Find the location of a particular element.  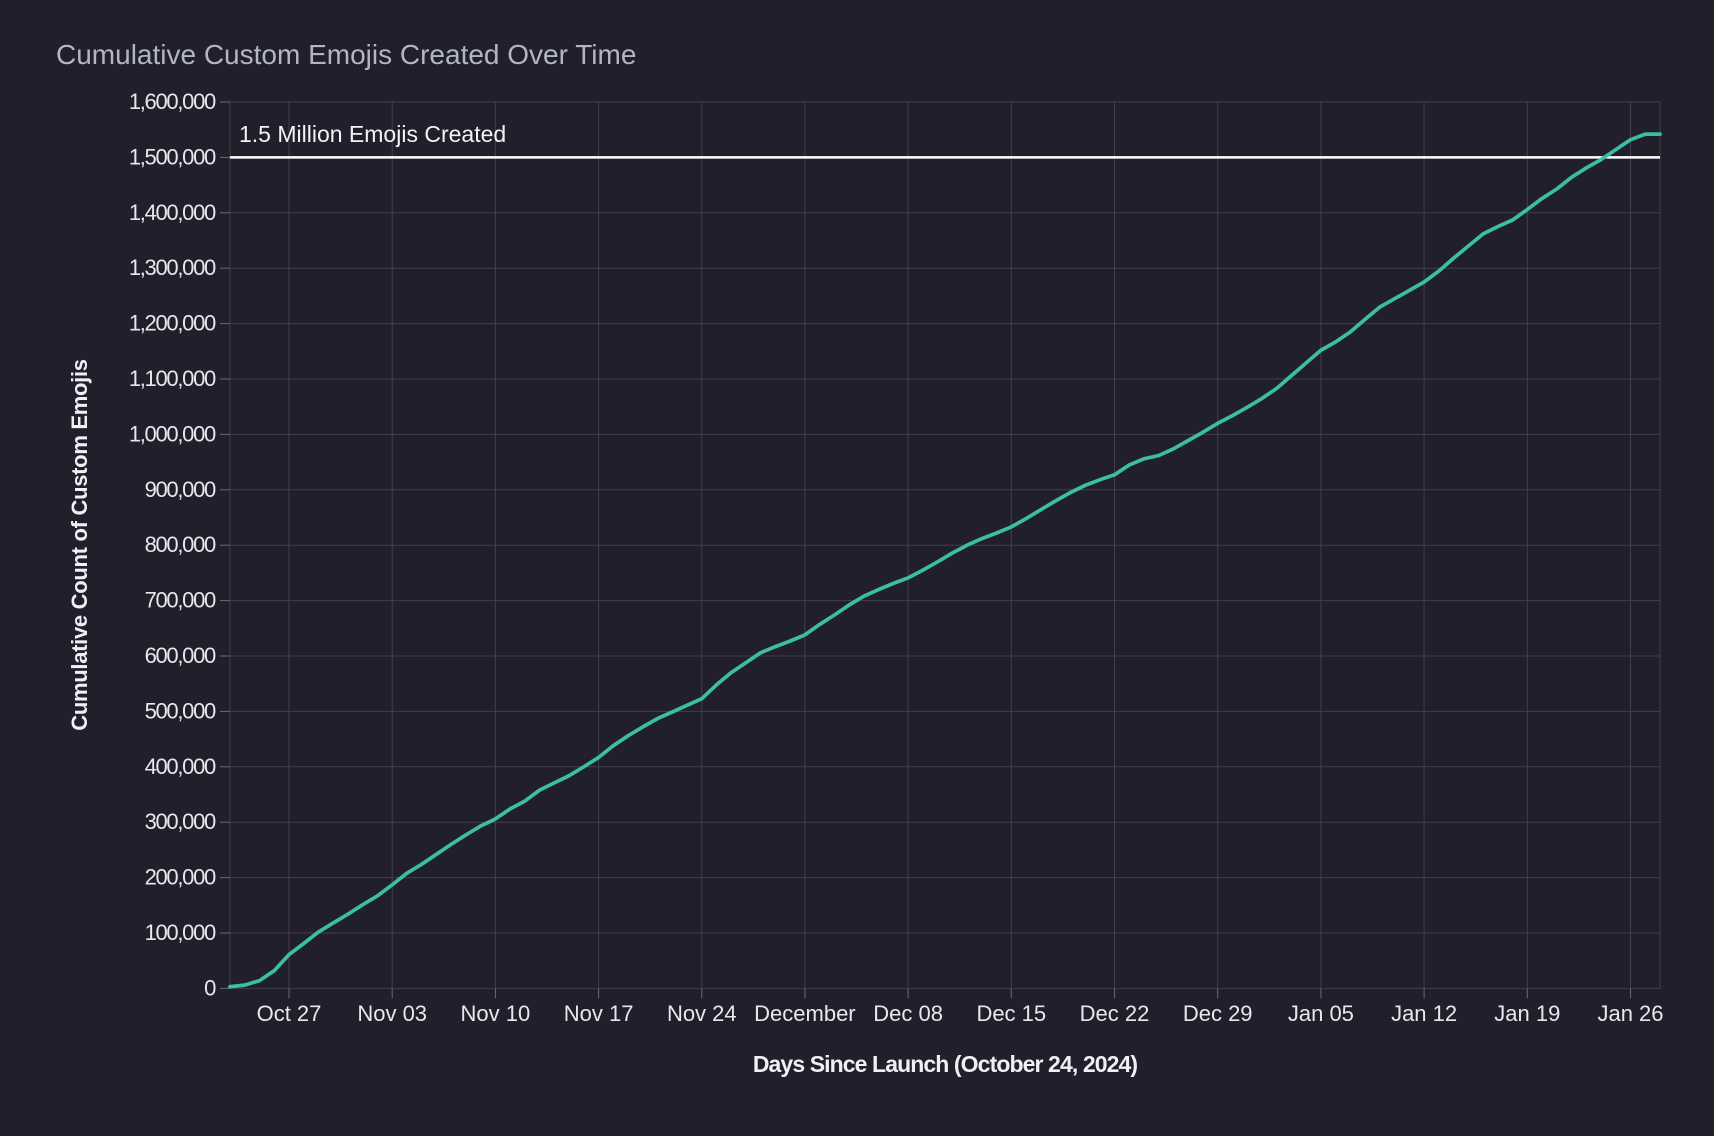

svg-text: 500,000 is located at coordinates (180, 710).